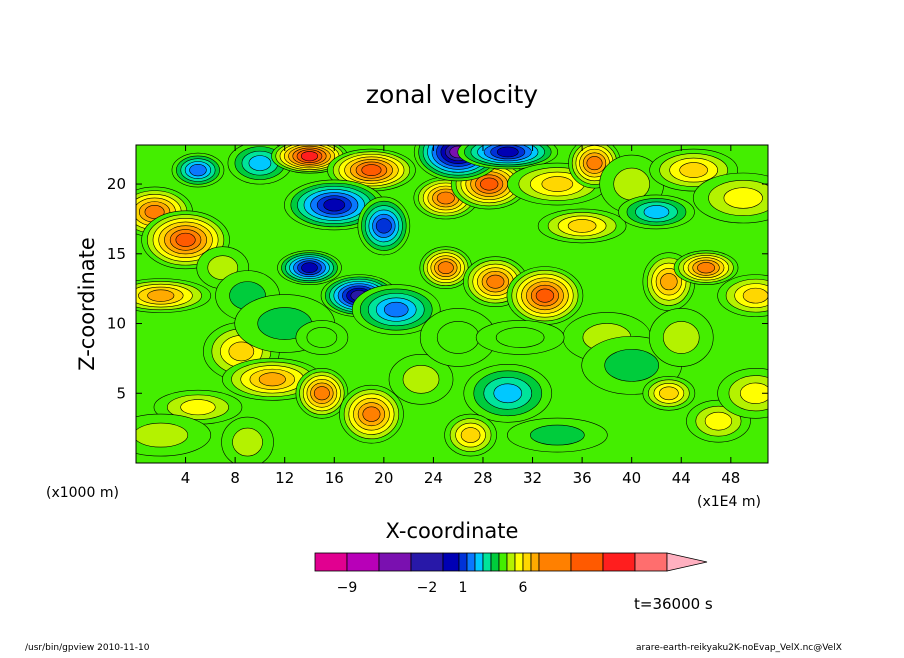 This screenshot has height=658, width=904. I want to click on x-tick-label: 4, so click(186, 478).